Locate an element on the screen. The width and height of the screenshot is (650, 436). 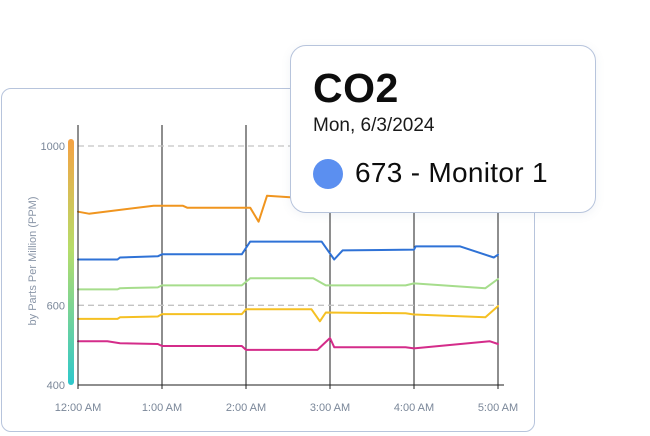
tooltip-value: 673 - Monitor 1 is located at coordinates (451, 172).